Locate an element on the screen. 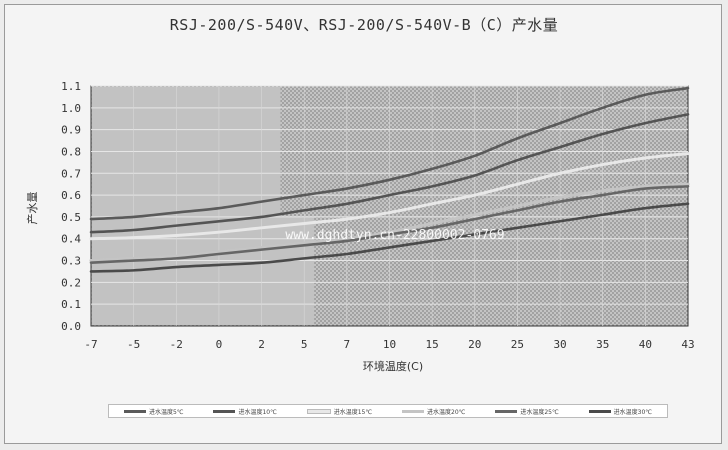 This screenshot has width=728, height=450. legend-item: 进水温度10℃ is located at coordinates (245, 411).